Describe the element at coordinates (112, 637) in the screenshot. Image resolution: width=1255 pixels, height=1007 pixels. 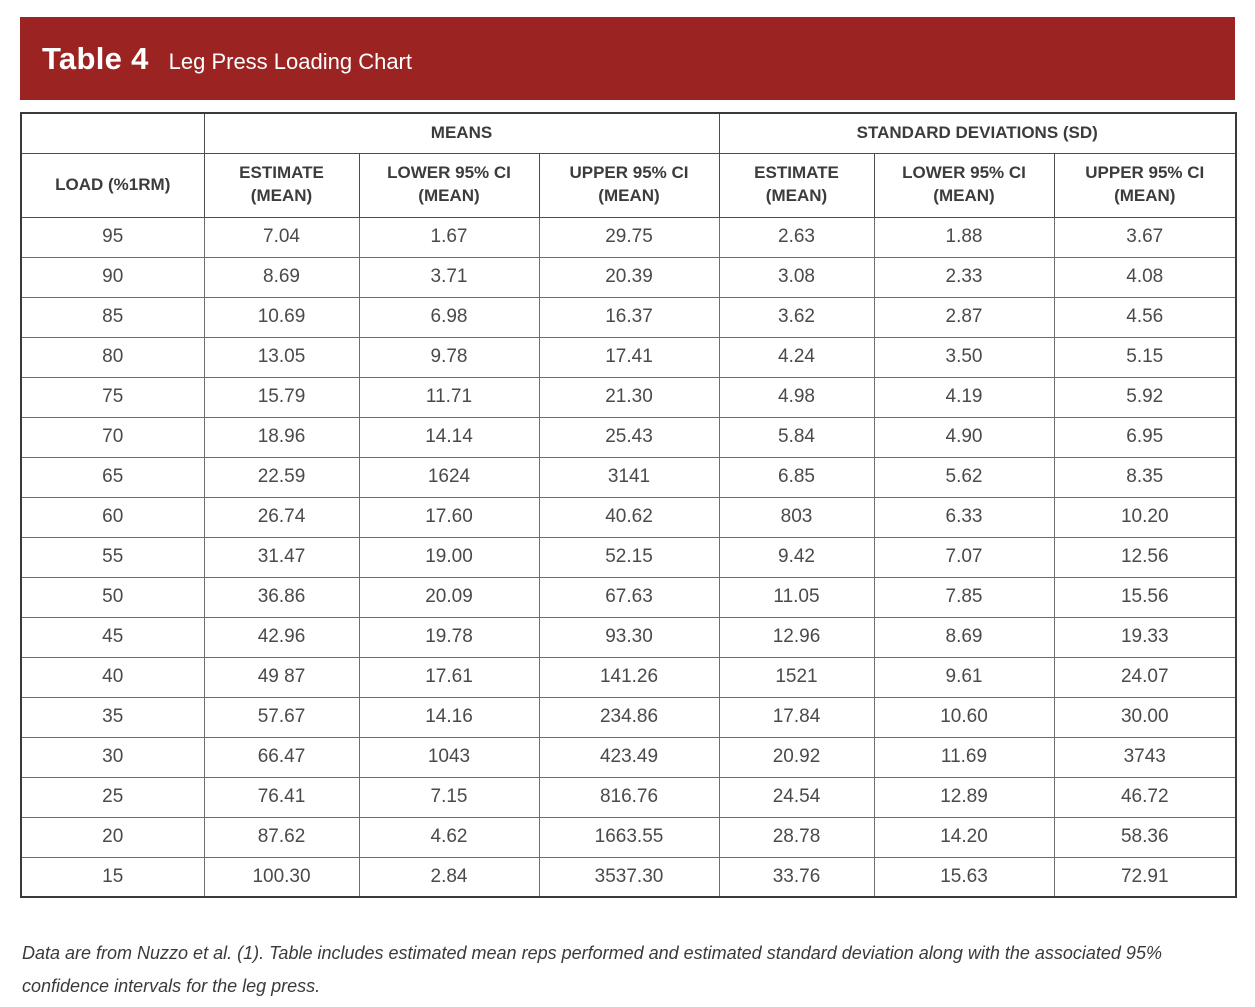
I see `load-cell: 45` at that location.